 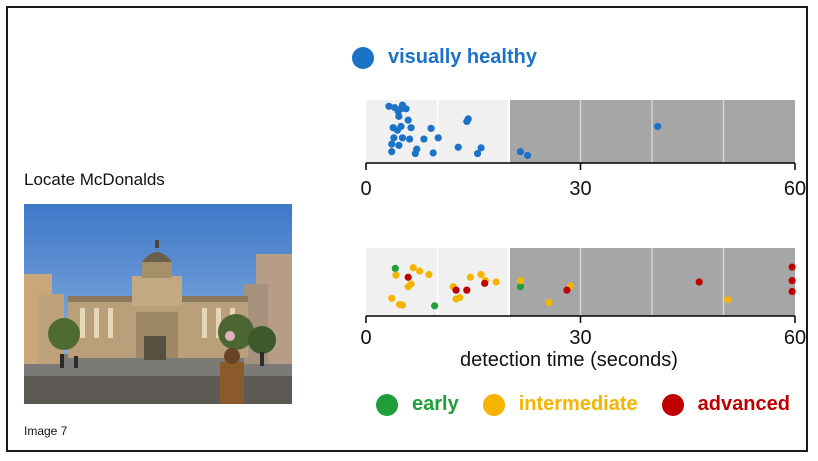 What do you see at coordinates (94, 179) in the screenshot?
I see `task-label: Locate McDonalds` at bounding box center [94, 179].